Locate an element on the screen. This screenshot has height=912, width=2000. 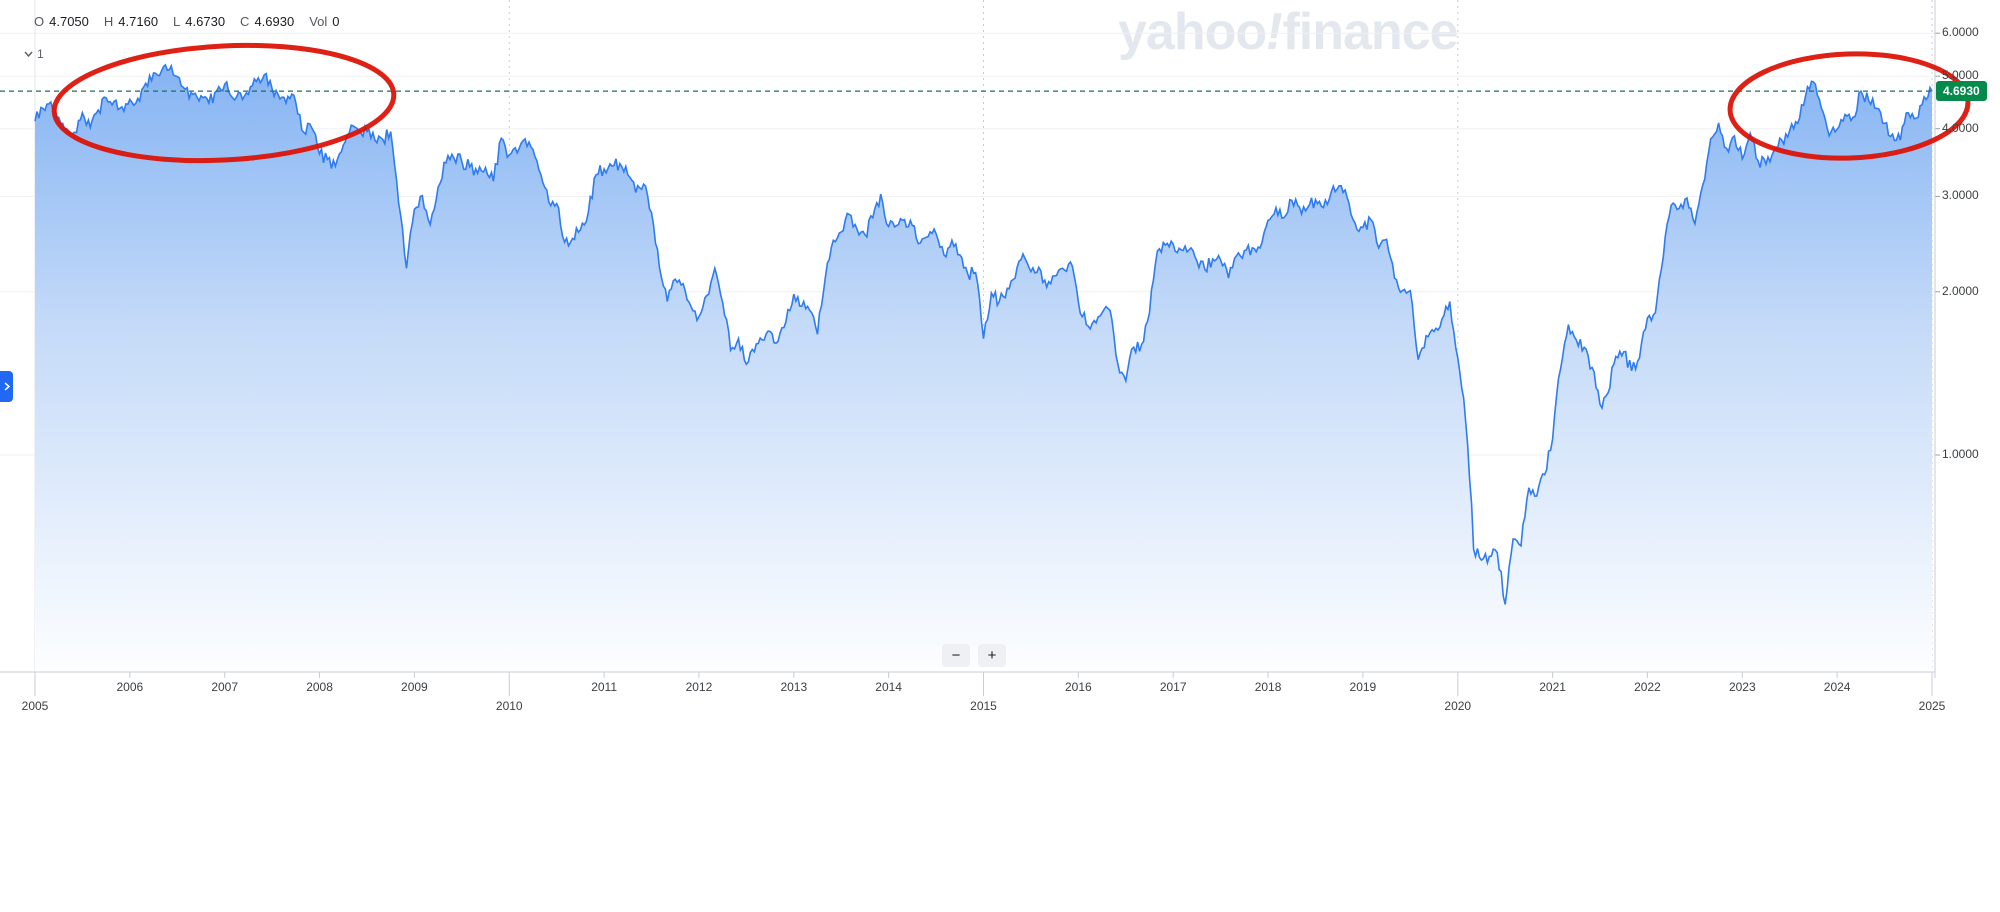
expand-panel-button is located at coordinates (6, 386).